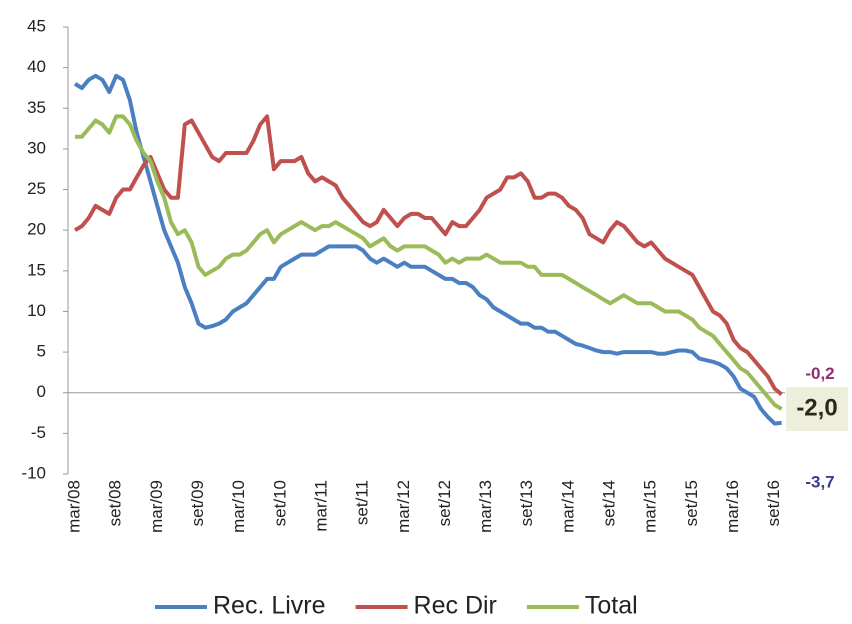 This screenshot has width=852, height=624. What do you see at coordinates (320, 506) in the screenshot?
I see `x-tick-label: mar/11` at bounding box center [320, 506].